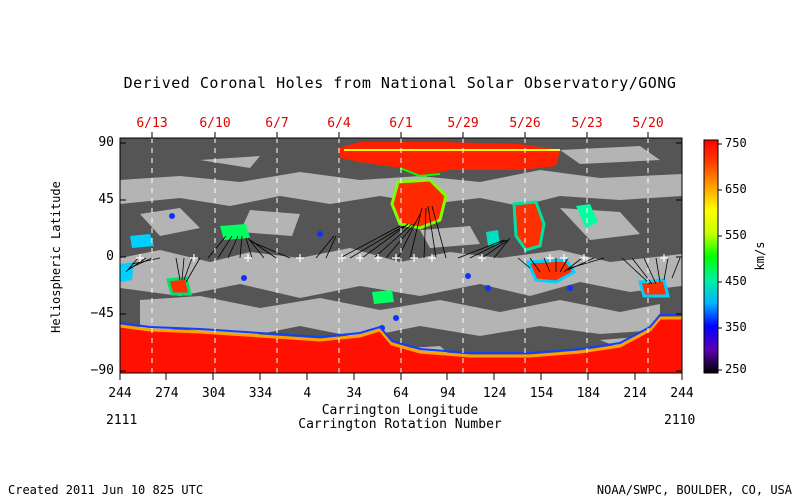  Describe the element at coordinates (449, 160) in the screenshot. I see `coronal-hole-north-polar` at that location.